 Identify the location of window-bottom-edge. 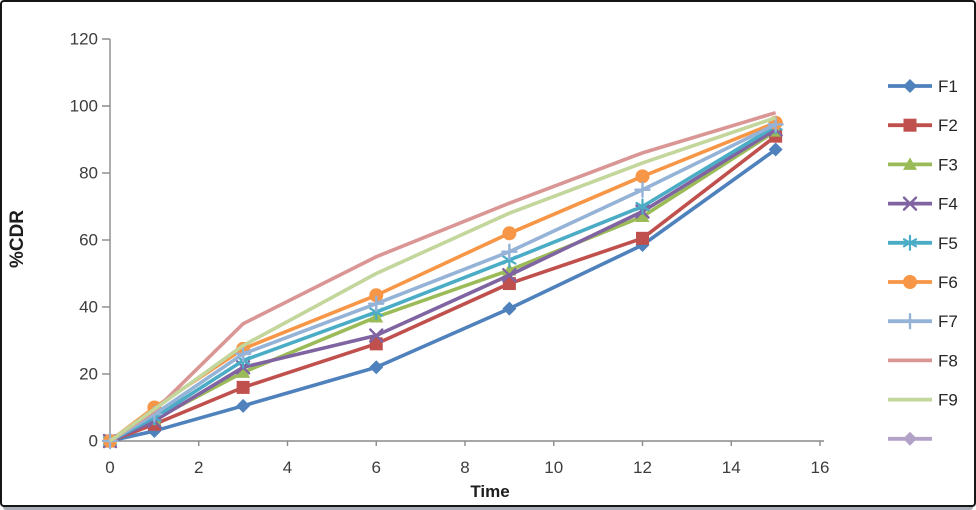
(488, 508).